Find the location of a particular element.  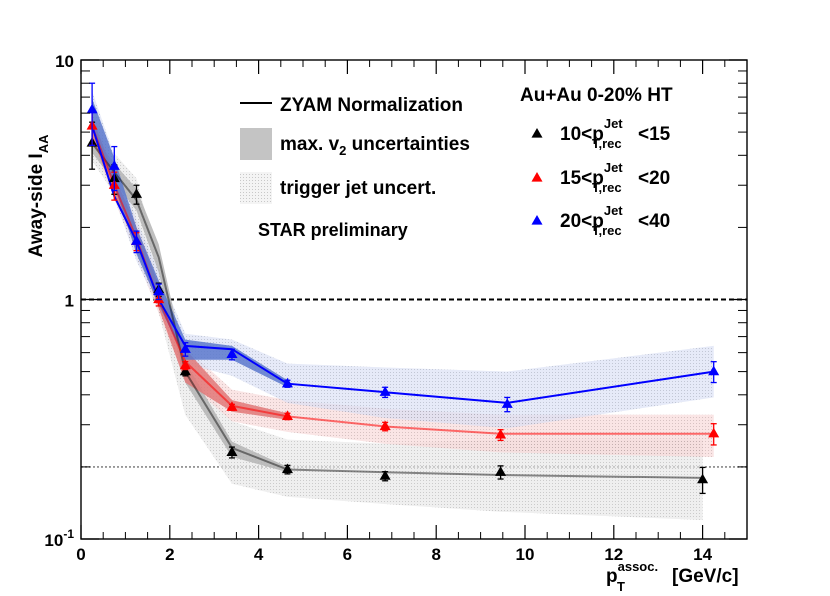

star-preliminary-label: STAR preliminary is located at coordinates (333, 230).